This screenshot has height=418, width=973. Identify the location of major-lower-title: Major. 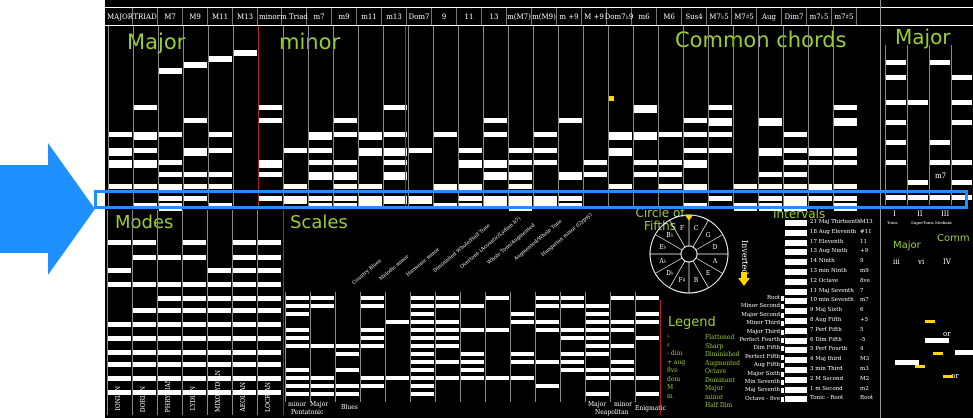
(907, 245).